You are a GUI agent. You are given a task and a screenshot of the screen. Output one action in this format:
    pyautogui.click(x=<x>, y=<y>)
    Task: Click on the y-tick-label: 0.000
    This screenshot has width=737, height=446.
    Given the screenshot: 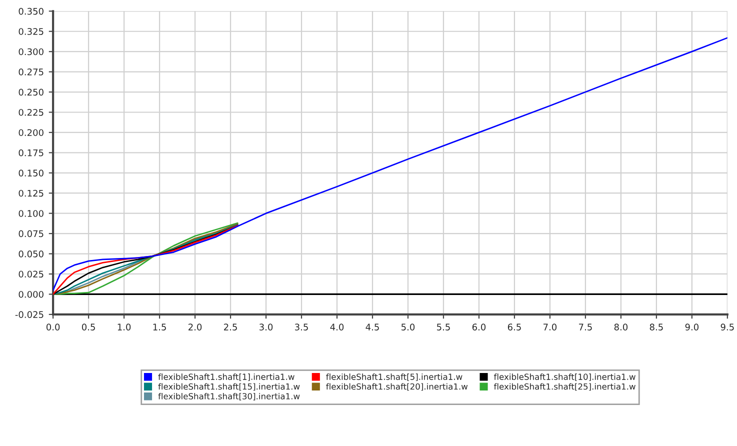 What is the action you would take?
    pyautogui.click(x=31, y=294)
    